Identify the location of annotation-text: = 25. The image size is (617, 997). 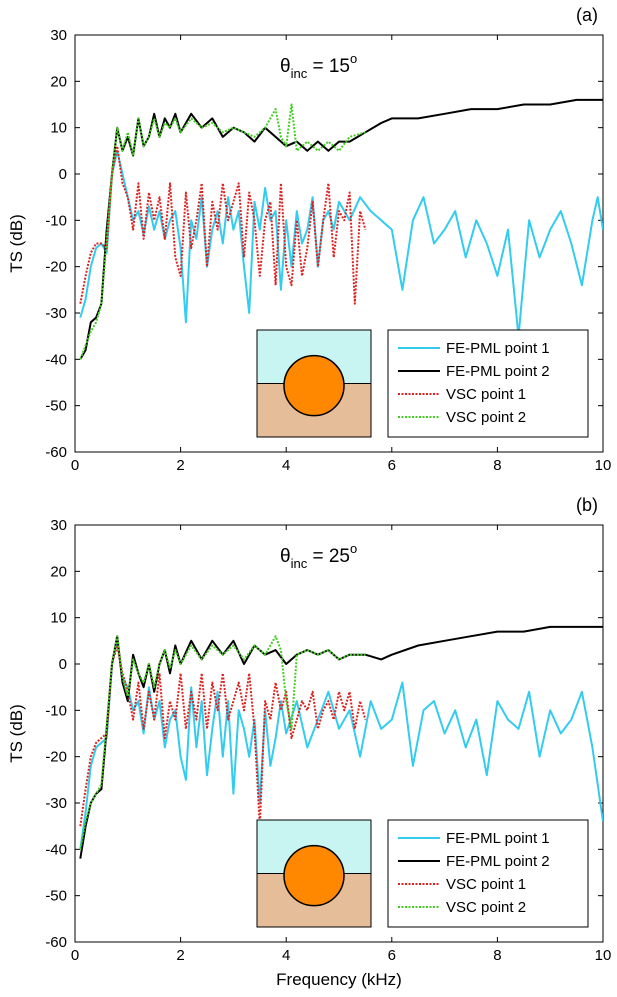
(328, 556).